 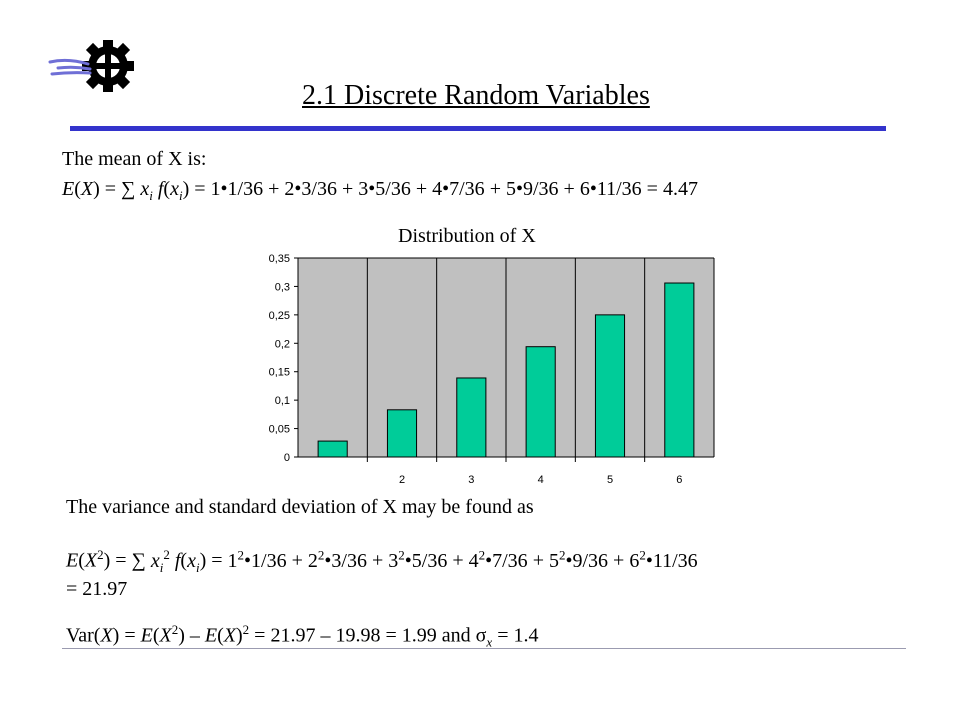 I want to click on sigma-value: 1.4, so click(x=526, y=635).